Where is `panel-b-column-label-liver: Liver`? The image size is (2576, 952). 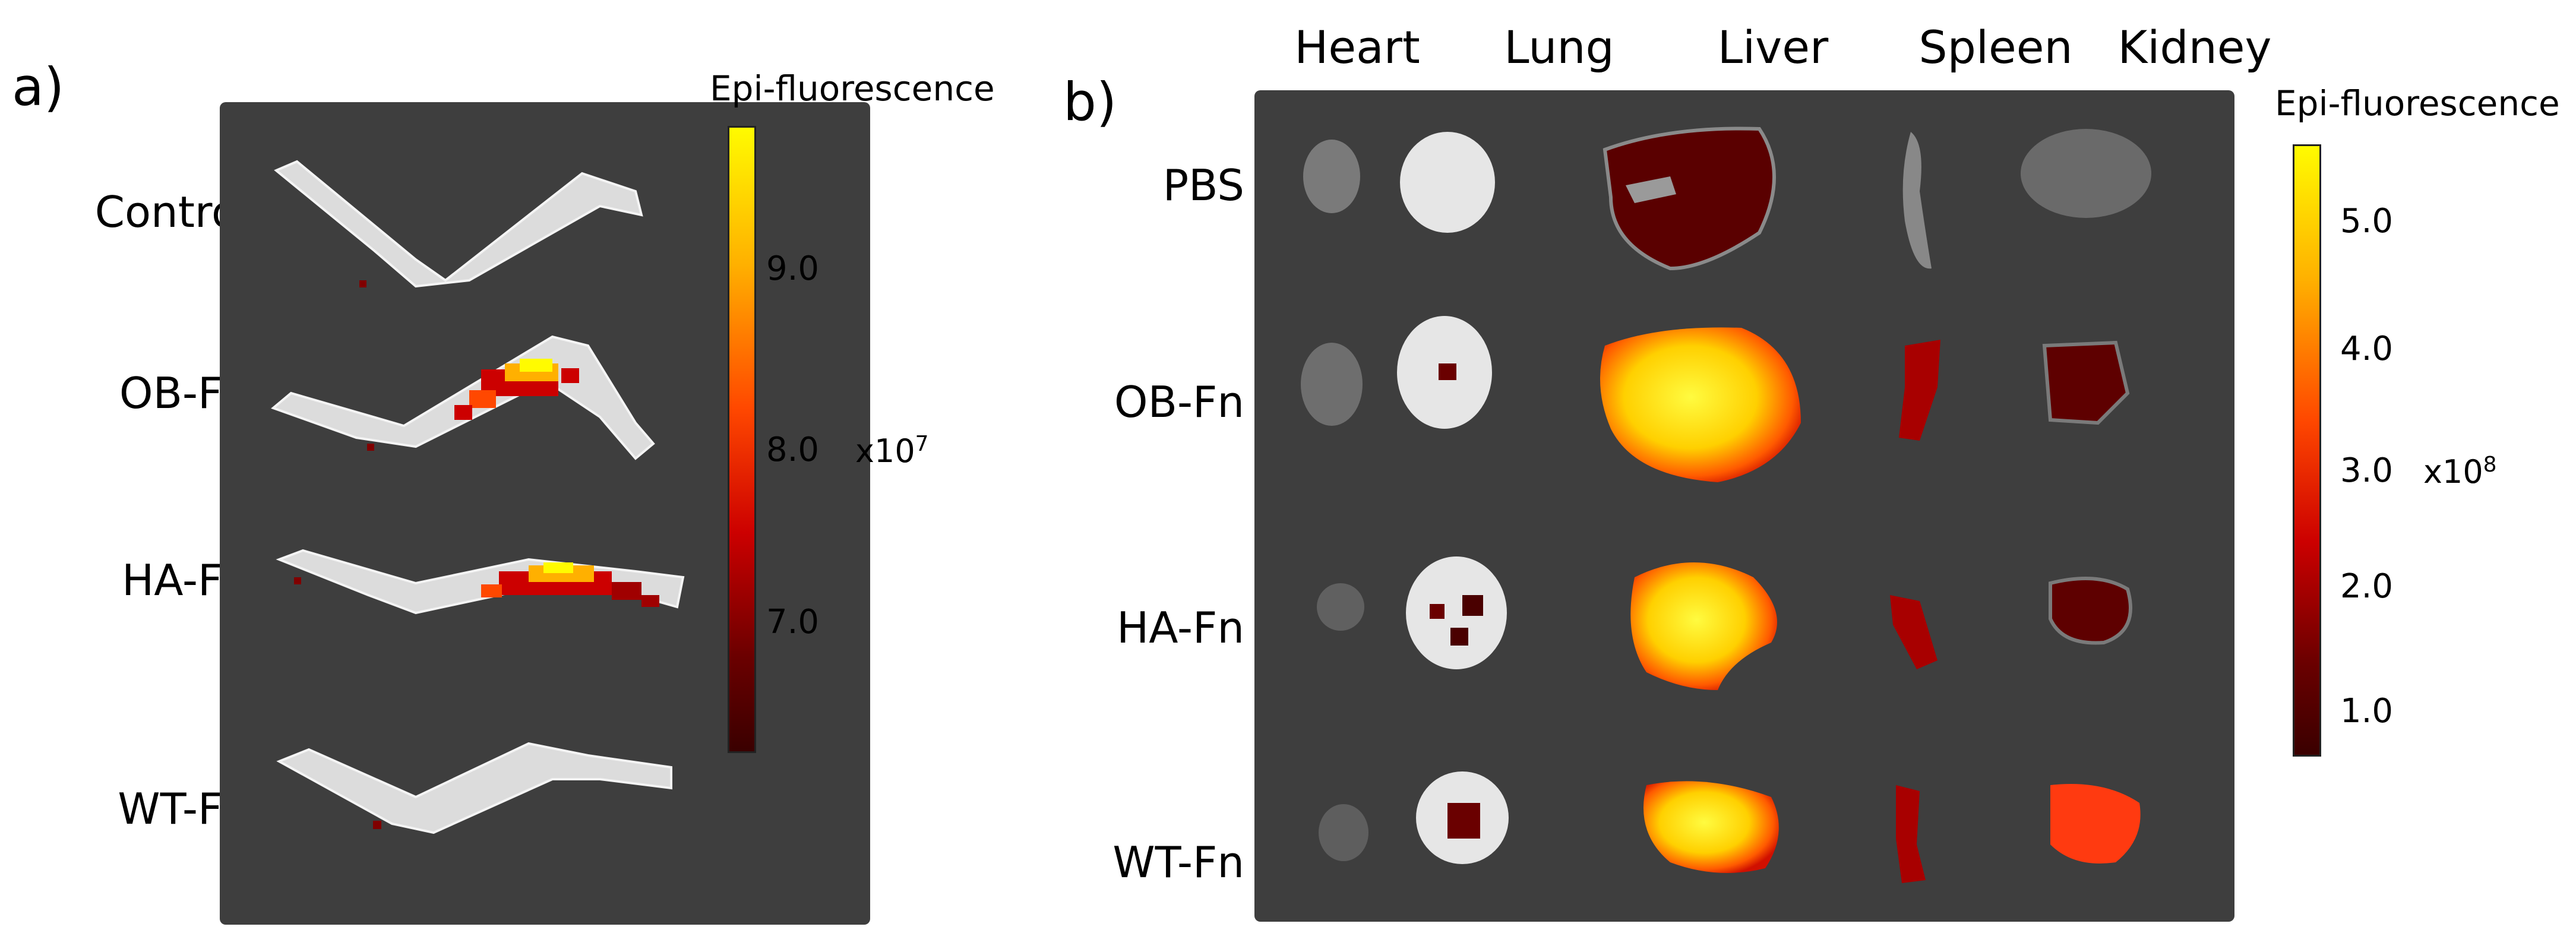
panel-b-column-label-liver: Liver is located at coordinates (1773, 48).